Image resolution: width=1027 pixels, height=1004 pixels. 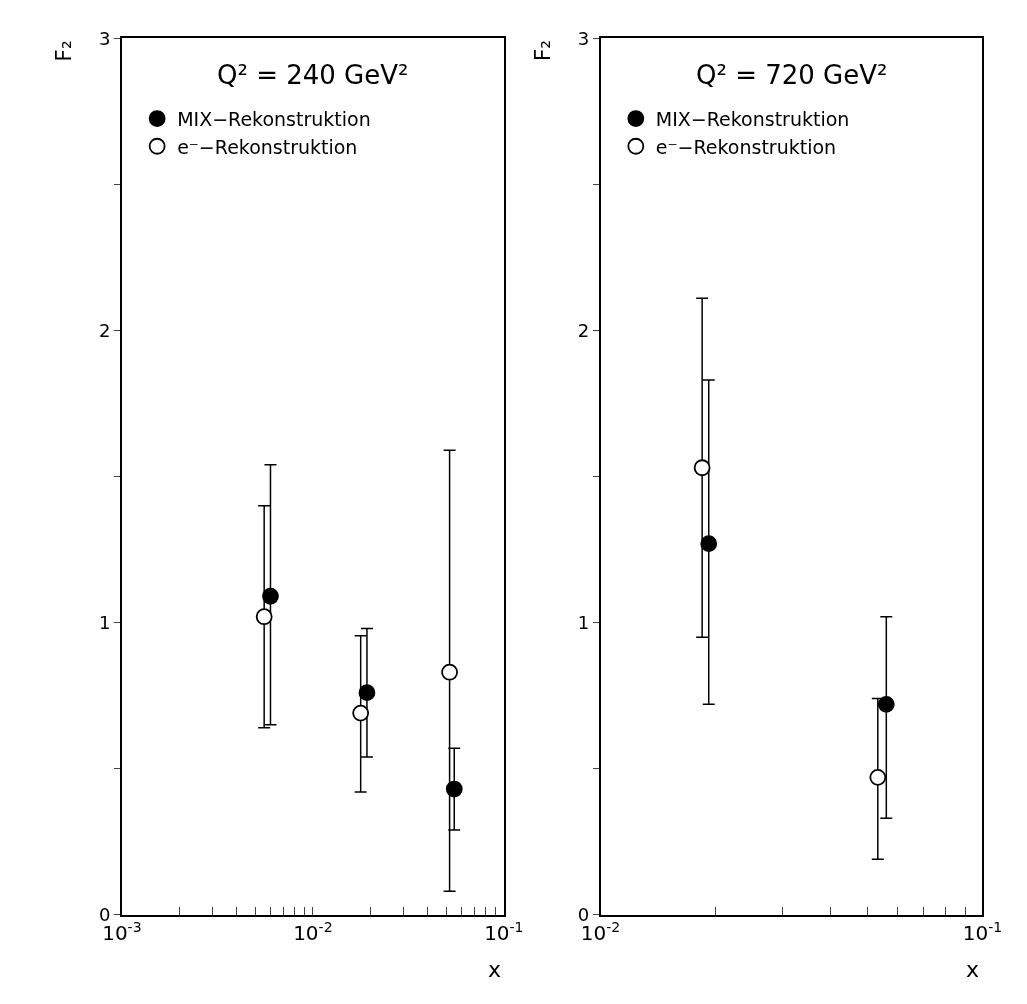 What do you see at coordinates (313, 75) in the screenshot?
I see `text: Q² = 240 GeV²` at bounding box center [313, 75].